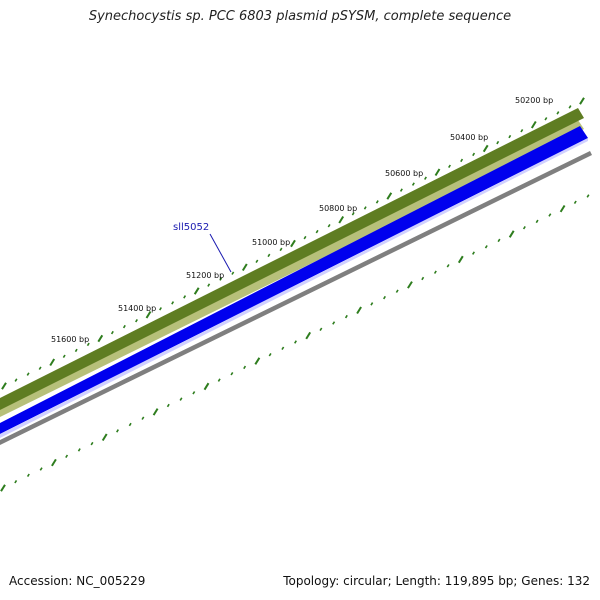 The width and height of the screenshot is (600, 600). I want to click on tick-label-51400: 51400 bp, so click(137, 308).